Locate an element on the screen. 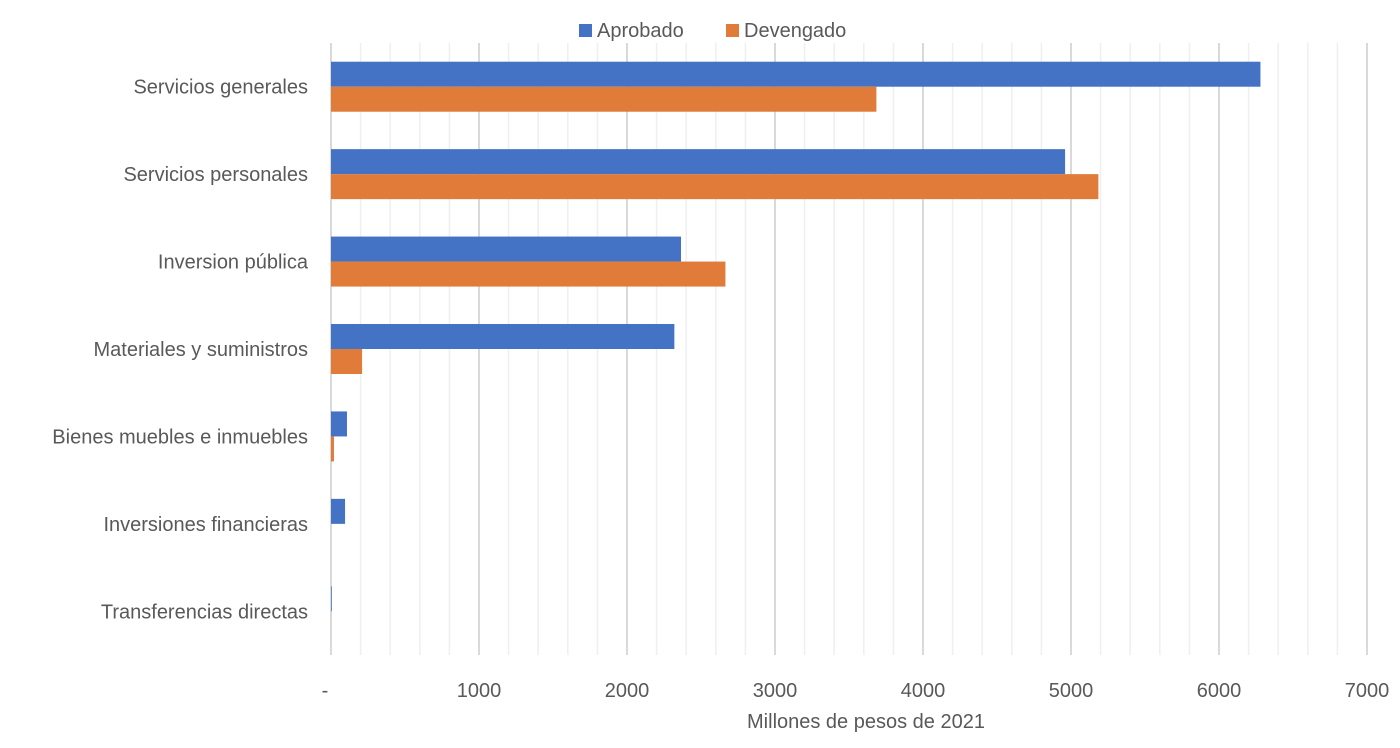 The width and height of the screenshot is (1400, 748). x-tick-label: 3000 is located at coordinates (775, 691).